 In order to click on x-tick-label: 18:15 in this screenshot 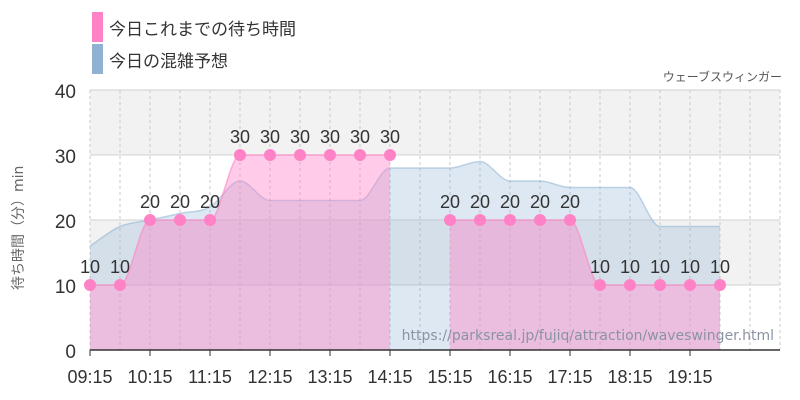, I will do `click(629, 377)`.